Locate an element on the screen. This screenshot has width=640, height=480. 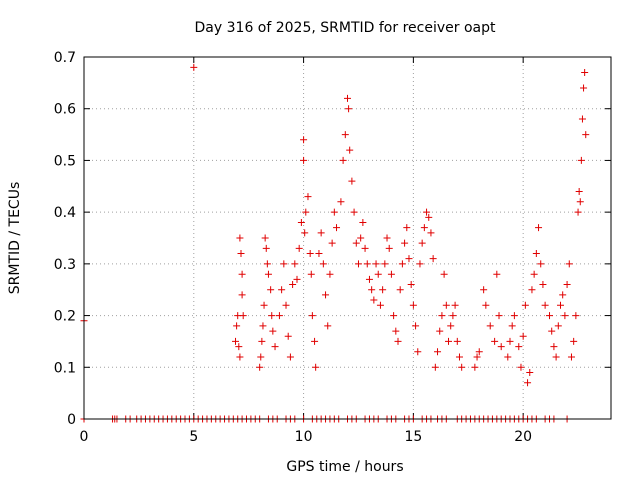
y-tick-label: 0.3 is located at coordinates (65, 265).